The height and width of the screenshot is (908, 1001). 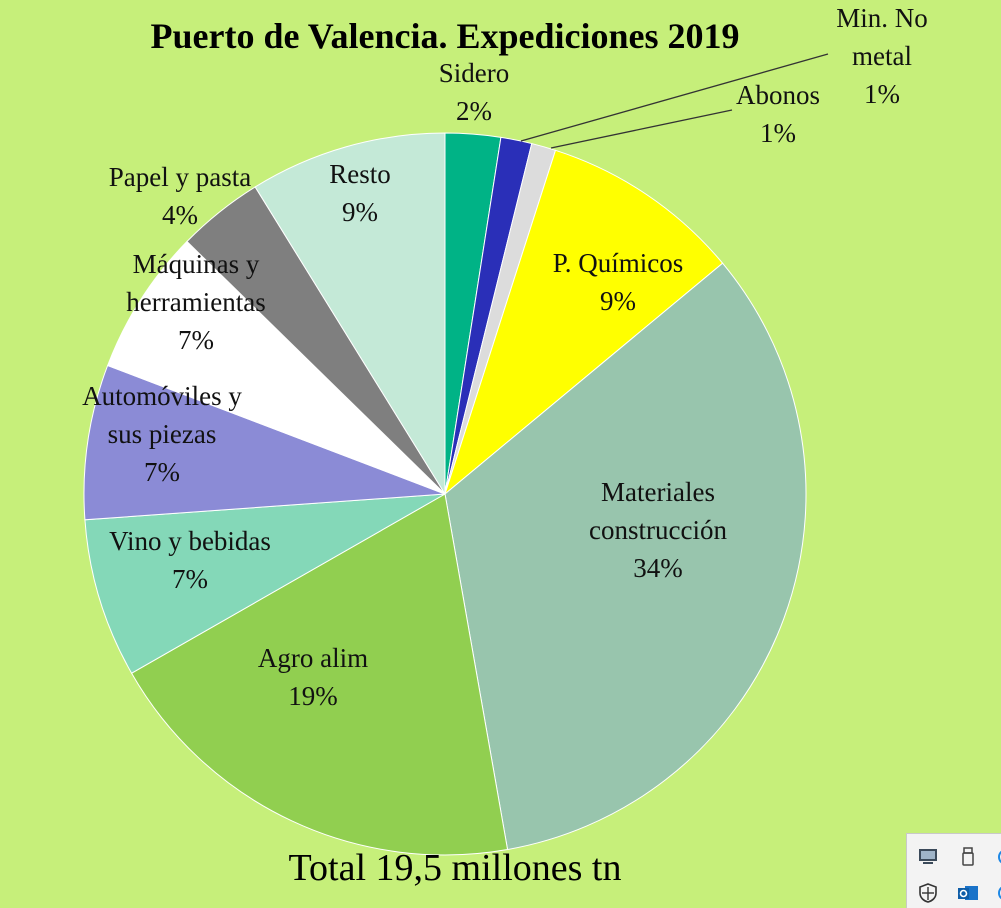 What do you see at coordinates (360, 193) in the screenshot?
I see `slice-label: Resto 9%` at bounding box center [360, 193].